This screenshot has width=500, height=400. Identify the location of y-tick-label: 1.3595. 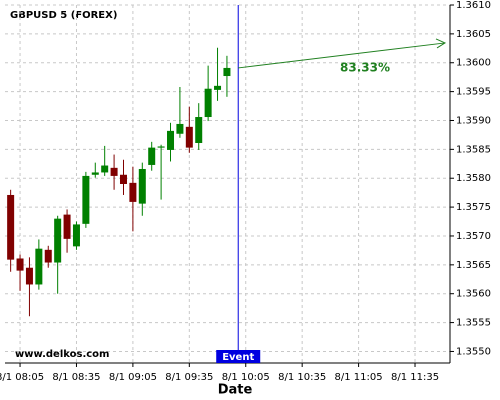
(473, 92).